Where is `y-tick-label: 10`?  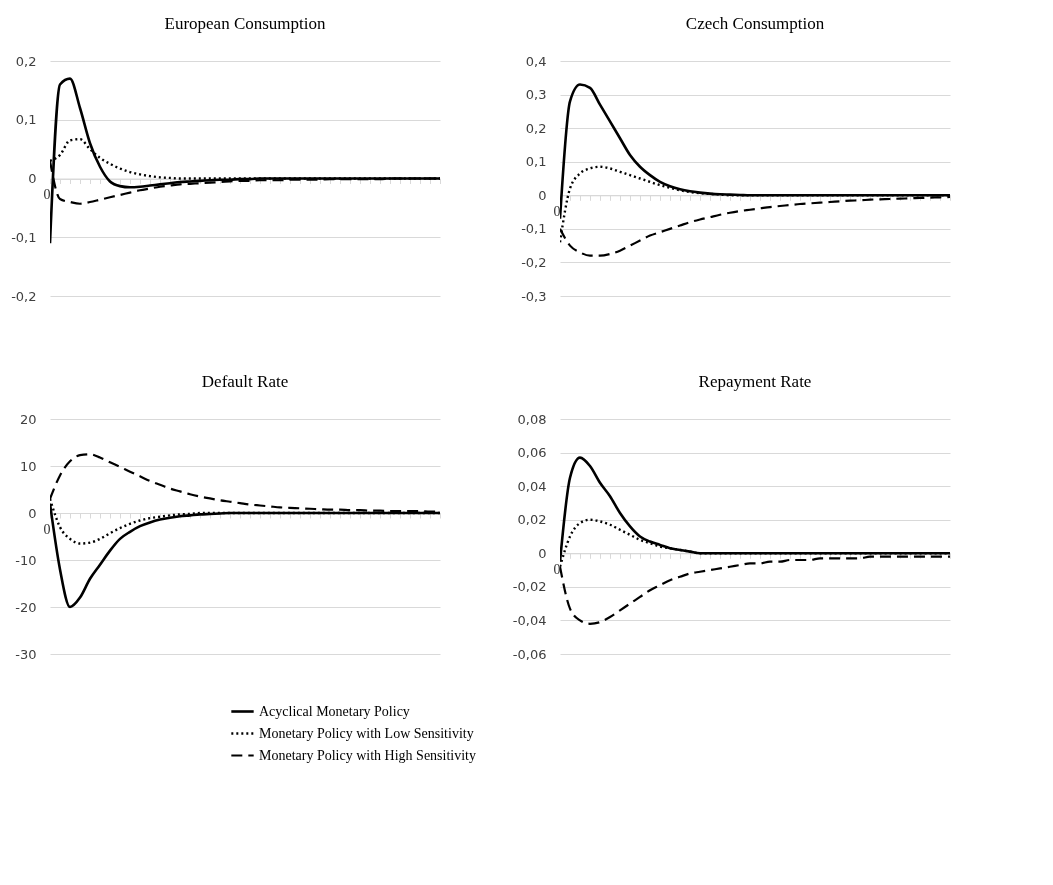 y-tick-label: 10 is located at coordinates (28, 466).